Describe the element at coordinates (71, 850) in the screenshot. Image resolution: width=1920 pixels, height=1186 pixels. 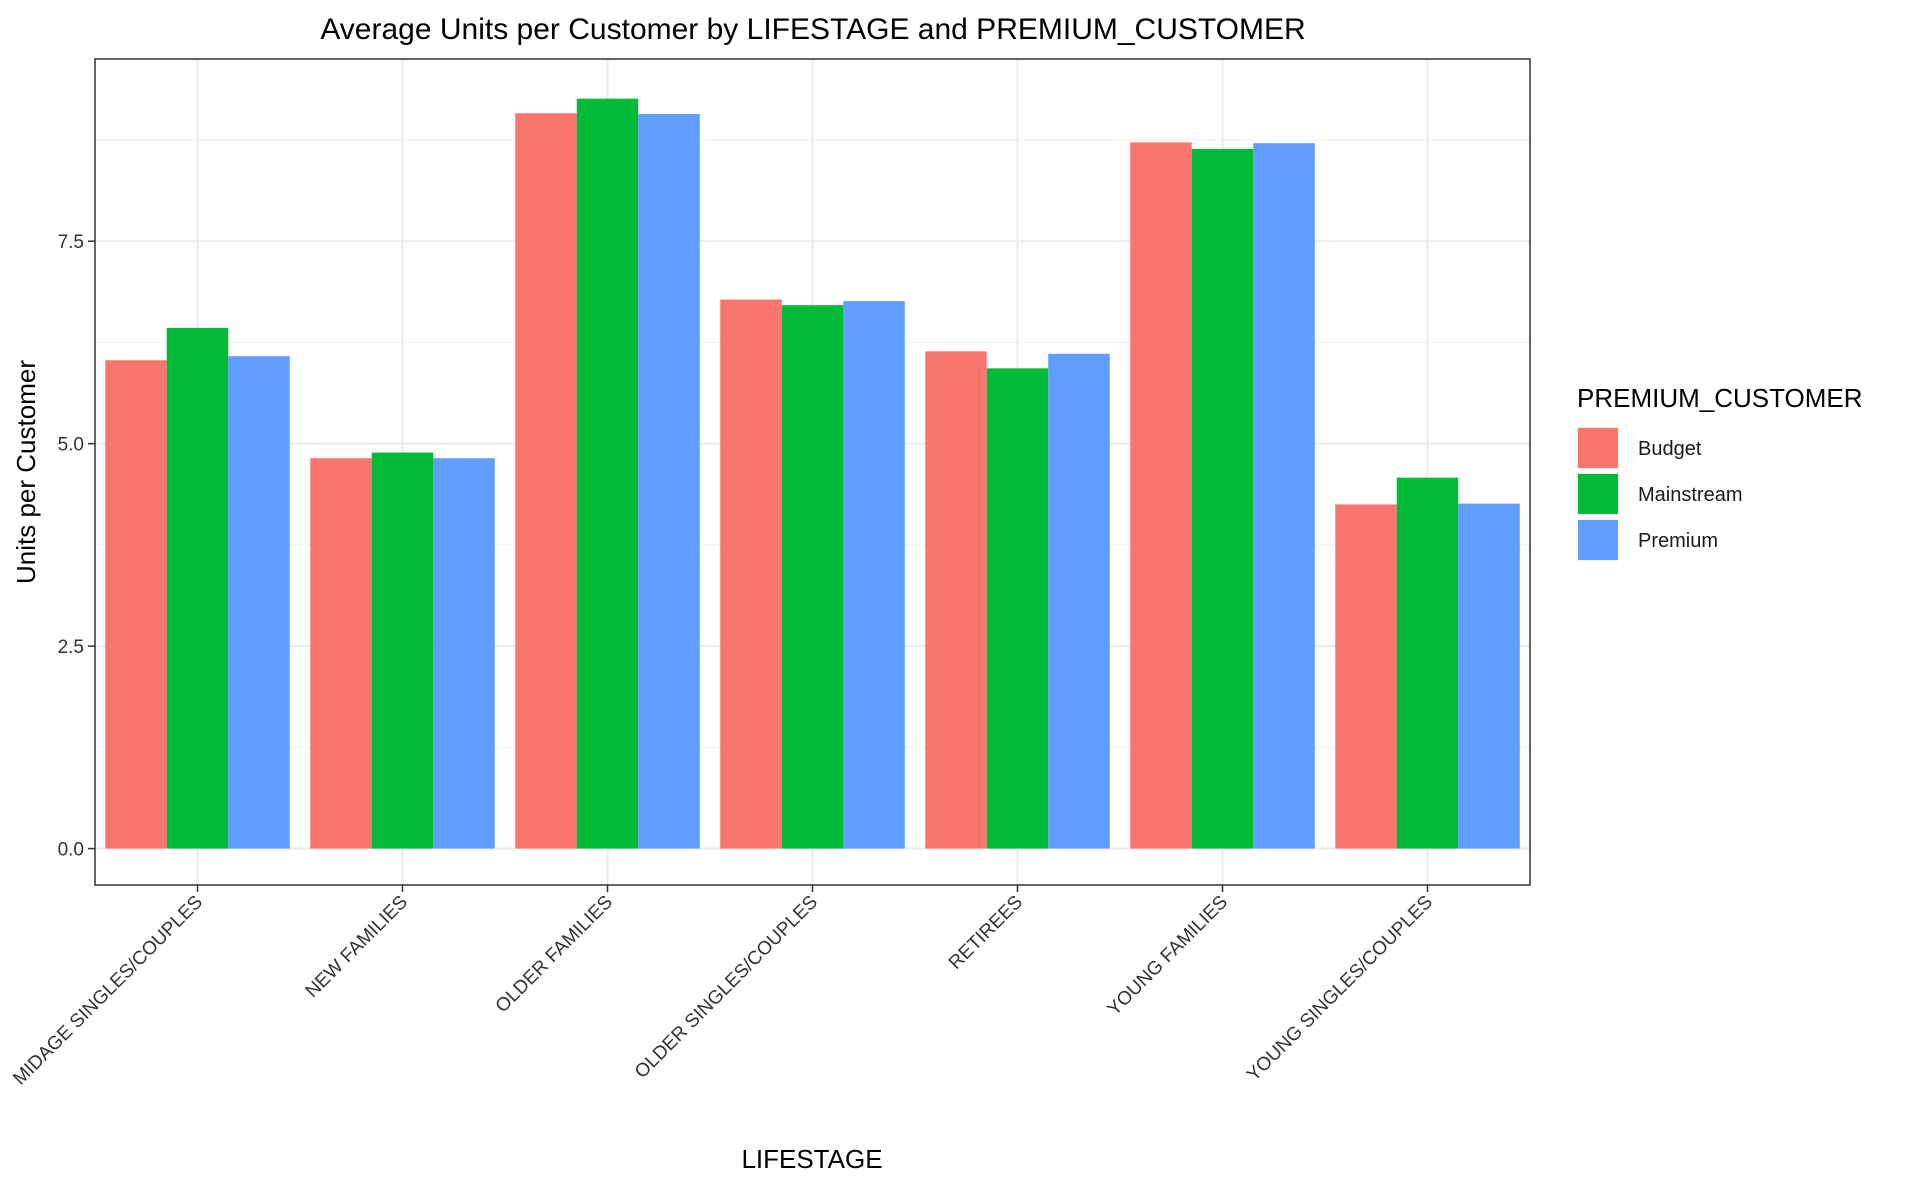
I see `y-tick-label: 0.0` at that location.